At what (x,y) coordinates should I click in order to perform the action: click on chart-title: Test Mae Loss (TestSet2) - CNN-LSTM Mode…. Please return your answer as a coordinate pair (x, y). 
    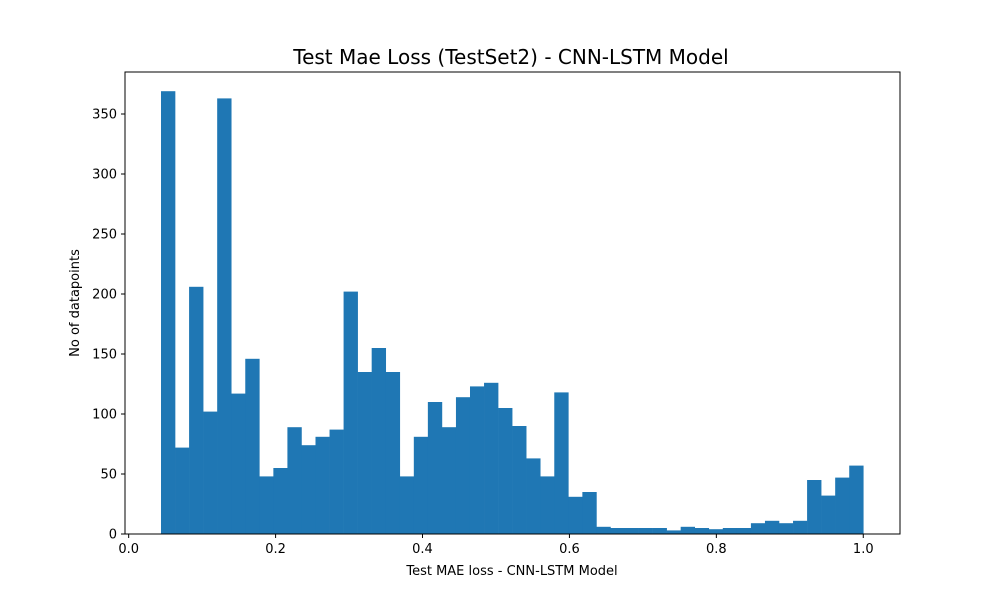
    Looking at the image, I should click on (510, 57).